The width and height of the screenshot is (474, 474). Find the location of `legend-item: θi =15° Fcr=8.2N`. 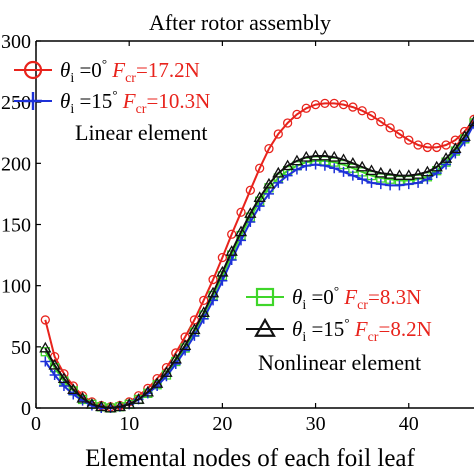

legend-item: θi =15° Fcr=8.2N is located at coordinates (339, 330).